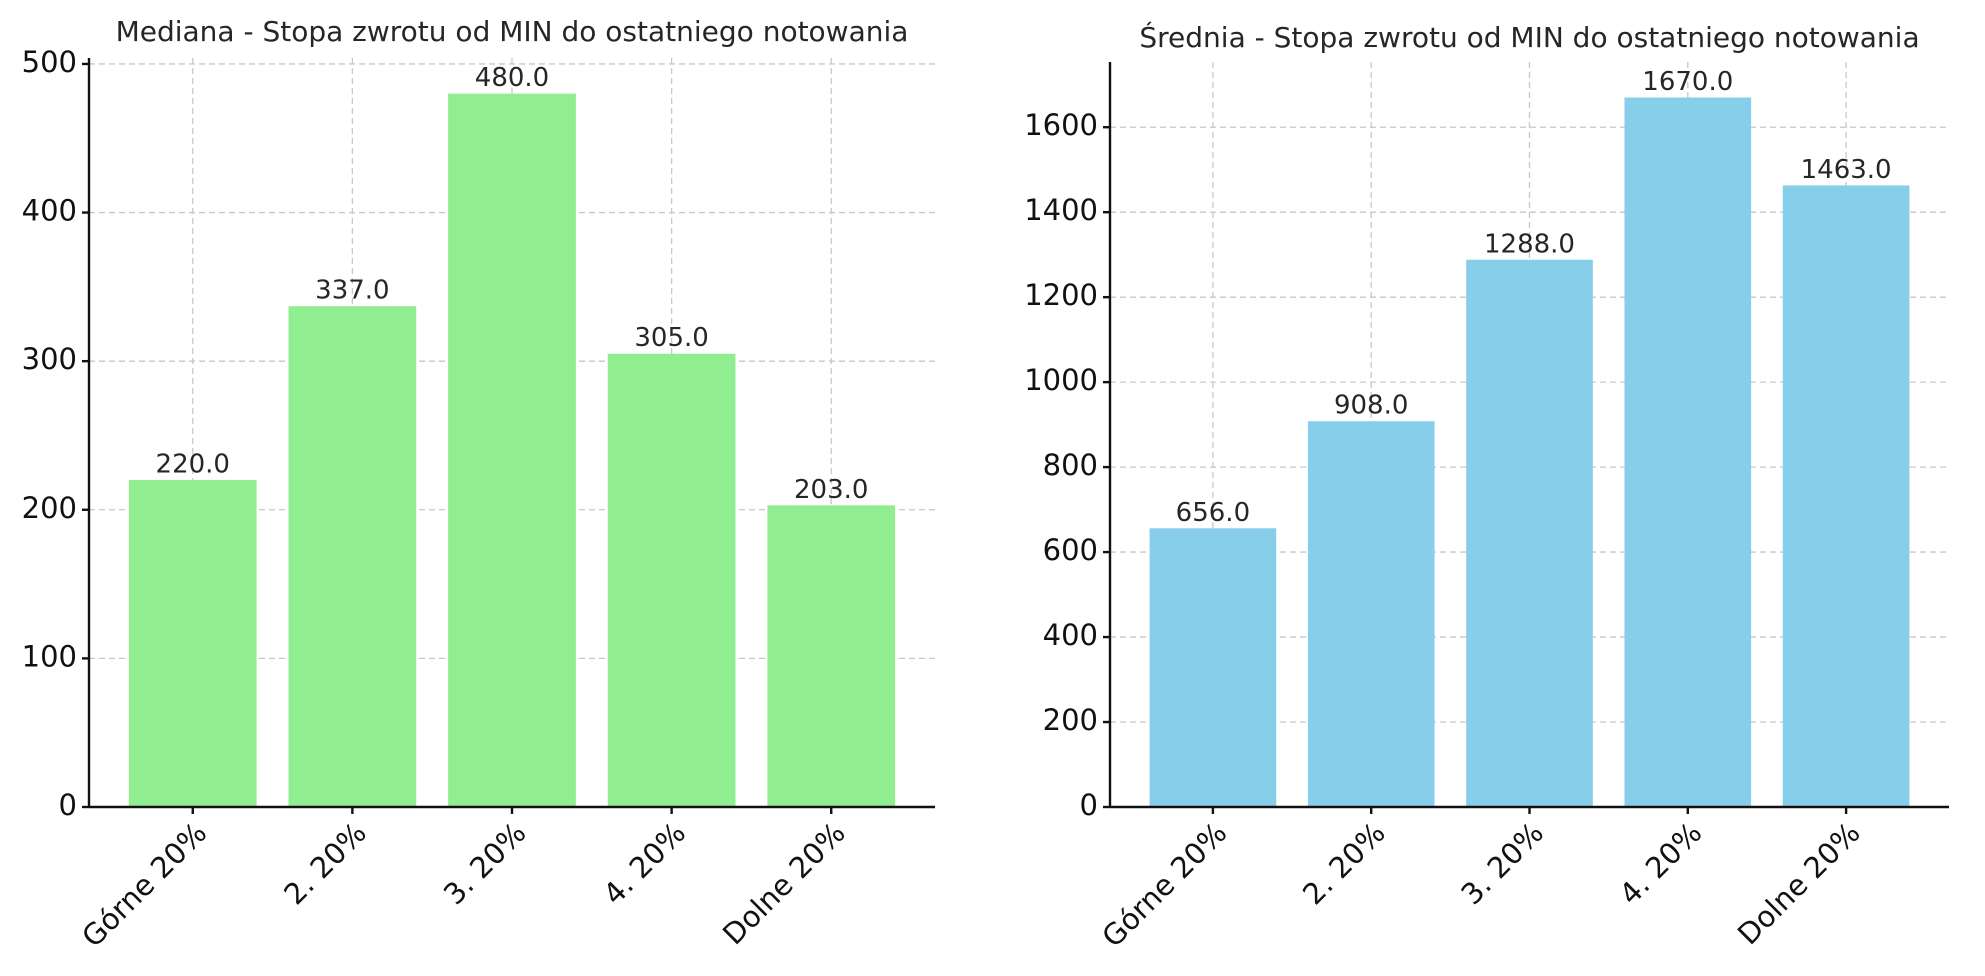  What do you see at coordinates (1213, 513) in the screenshot?
I see `value-label: 656.0` at bounding box center [1213, 513].